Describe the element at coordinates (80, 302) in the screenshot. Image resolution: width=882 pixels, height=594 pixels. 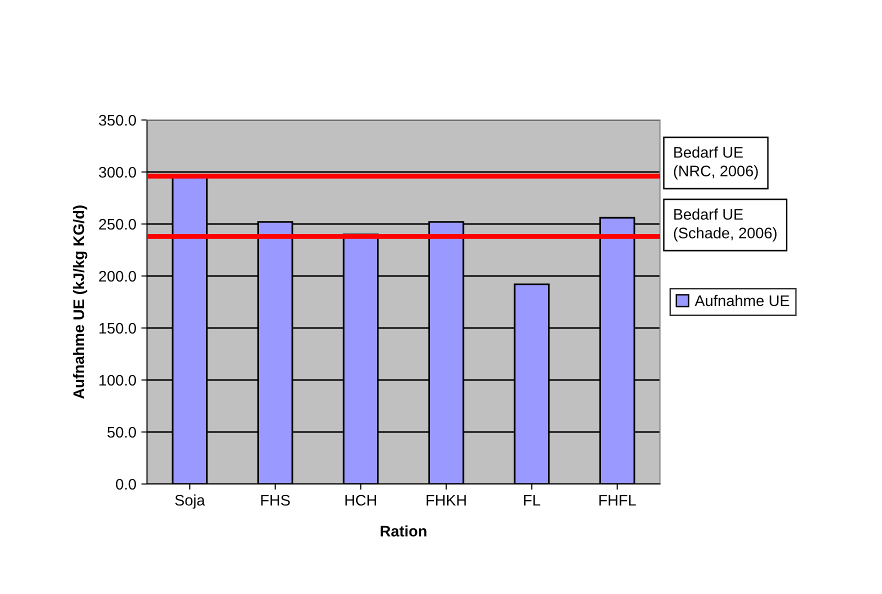
I see `y-axis-title: Aufnahme UE (kJ/kg KG/d)` at that location.